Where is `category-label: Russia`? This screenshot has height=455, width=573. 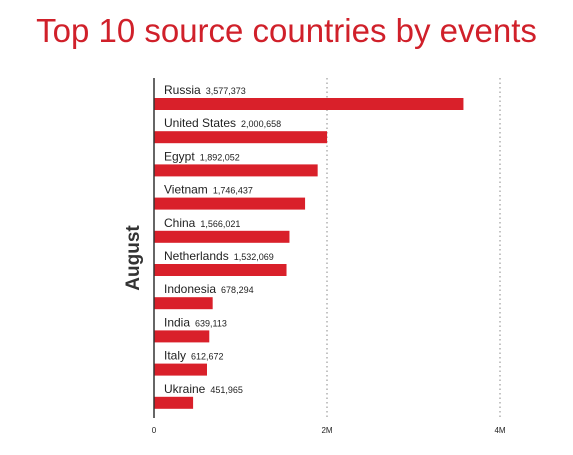 category-label: Russia is located at coordinates (182, 90).